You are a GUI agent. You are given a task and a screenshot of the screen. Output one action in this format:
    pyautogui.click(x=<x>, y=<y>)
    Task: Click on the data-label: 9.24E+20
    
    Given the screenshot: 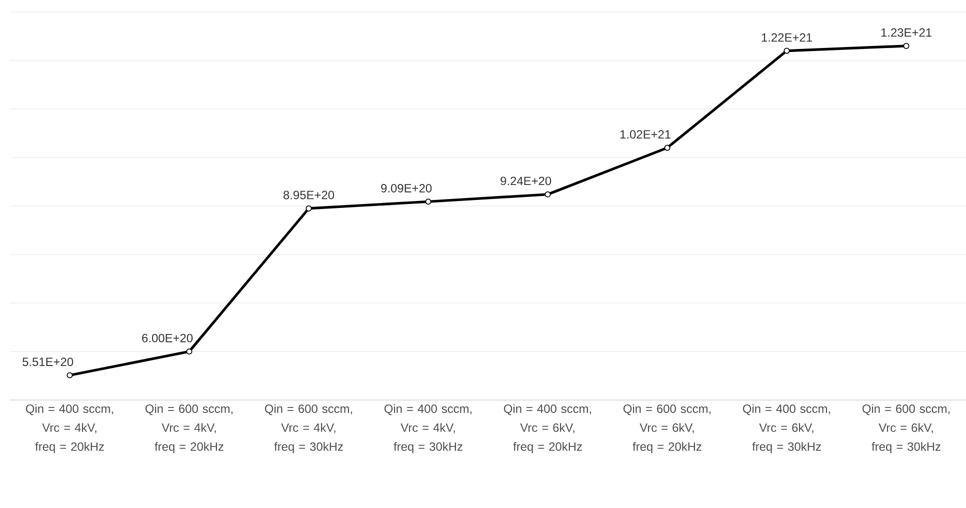 What is the action you would take?
    pyautogui.click(x=526, y=181)
    